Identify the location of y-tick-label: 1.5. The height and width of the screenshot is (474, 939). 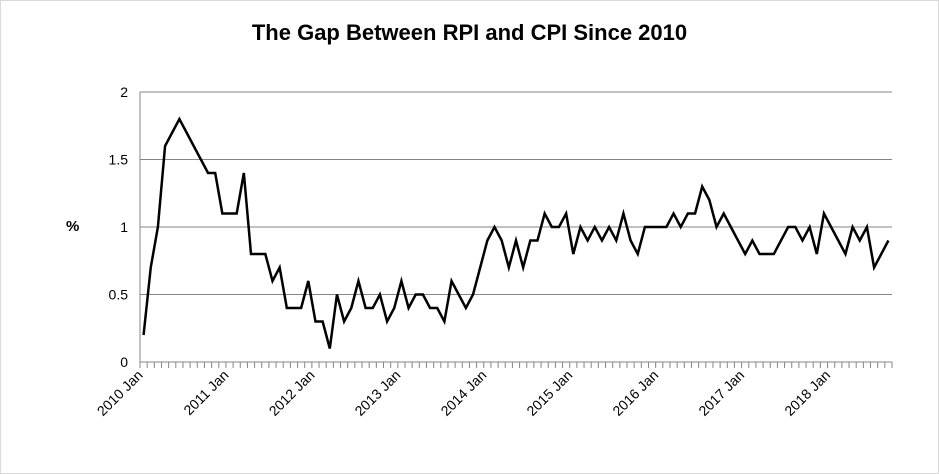
(119, 160).